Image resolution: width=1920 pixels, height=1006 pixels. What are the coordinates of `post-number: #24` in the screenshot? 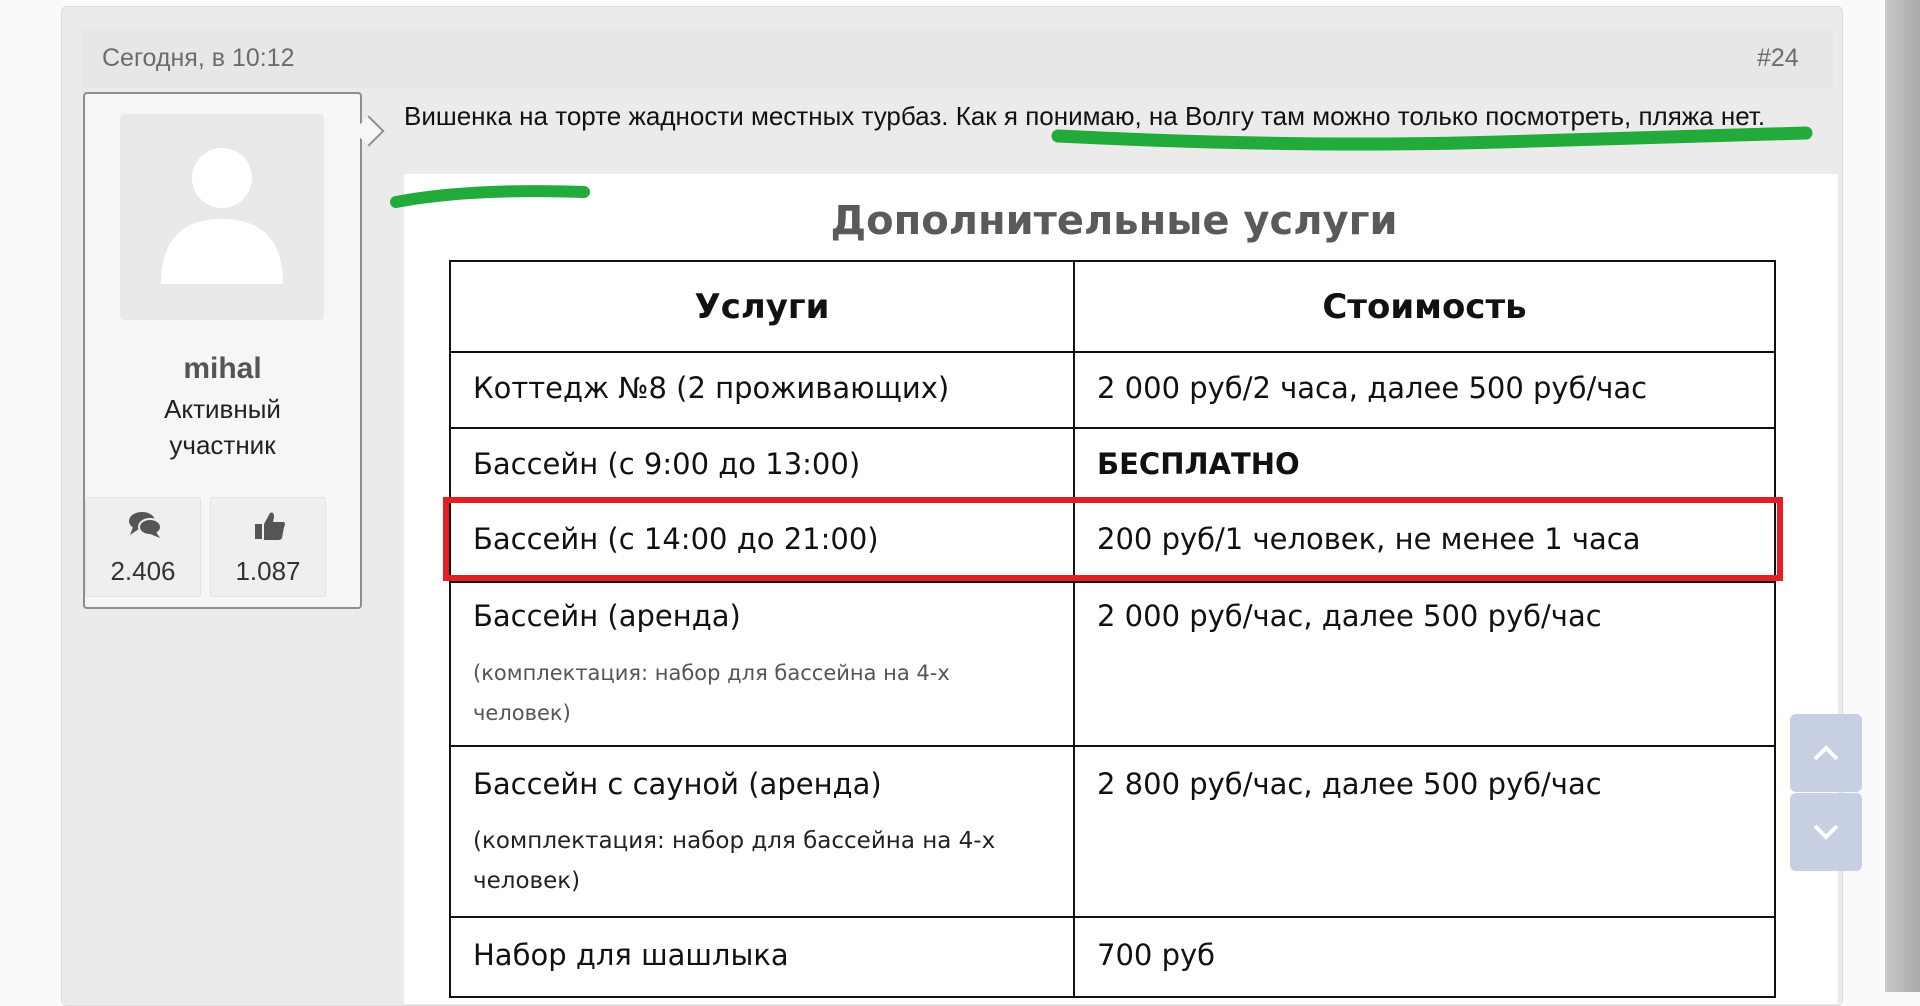 It's located at (1778, 58).